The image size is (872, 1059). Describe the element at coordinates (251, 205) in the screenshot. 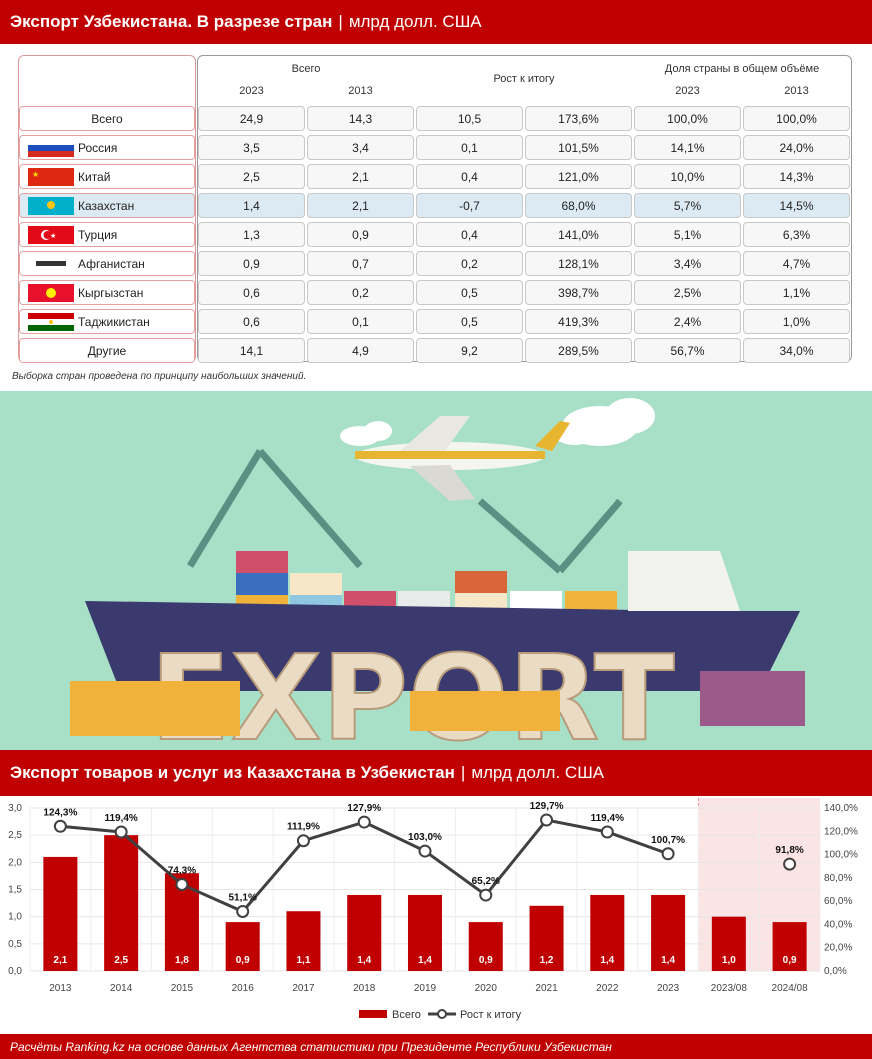

I see `table-cell-v2023: 1,4` at that location.